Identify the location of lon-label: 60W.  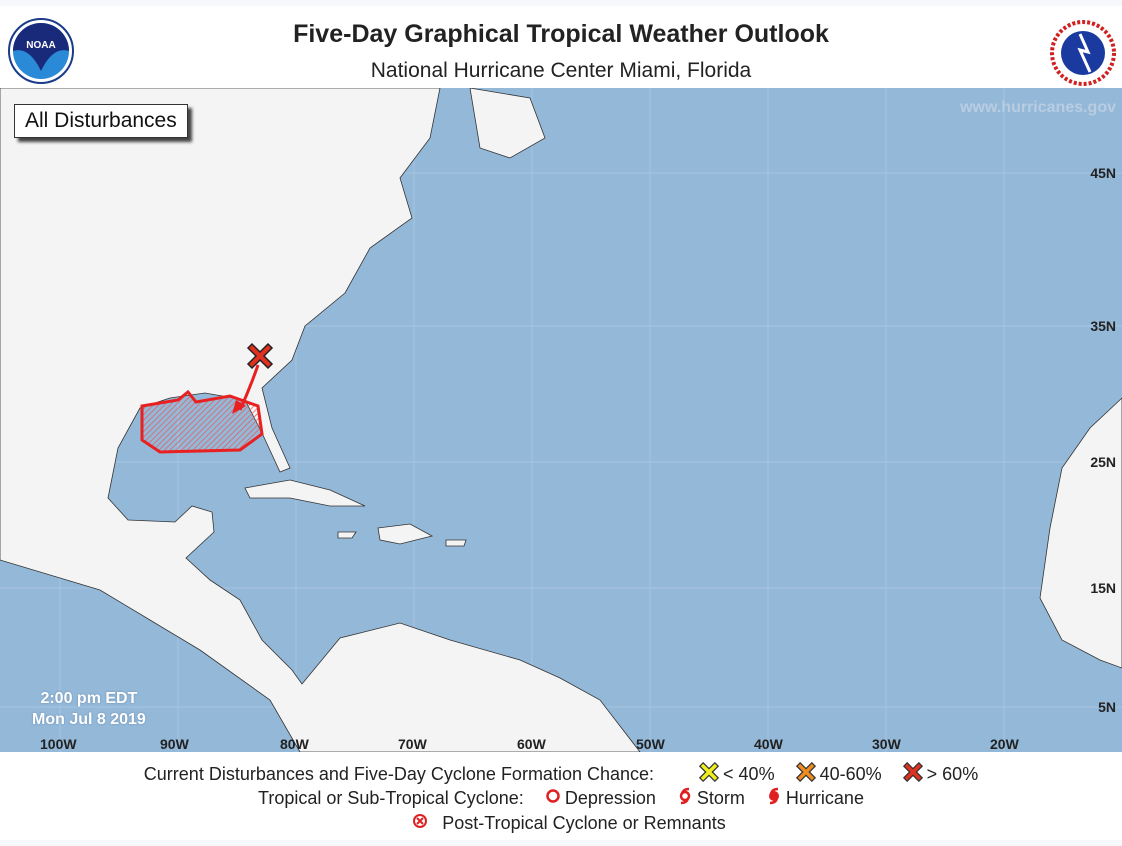
(531, 744).